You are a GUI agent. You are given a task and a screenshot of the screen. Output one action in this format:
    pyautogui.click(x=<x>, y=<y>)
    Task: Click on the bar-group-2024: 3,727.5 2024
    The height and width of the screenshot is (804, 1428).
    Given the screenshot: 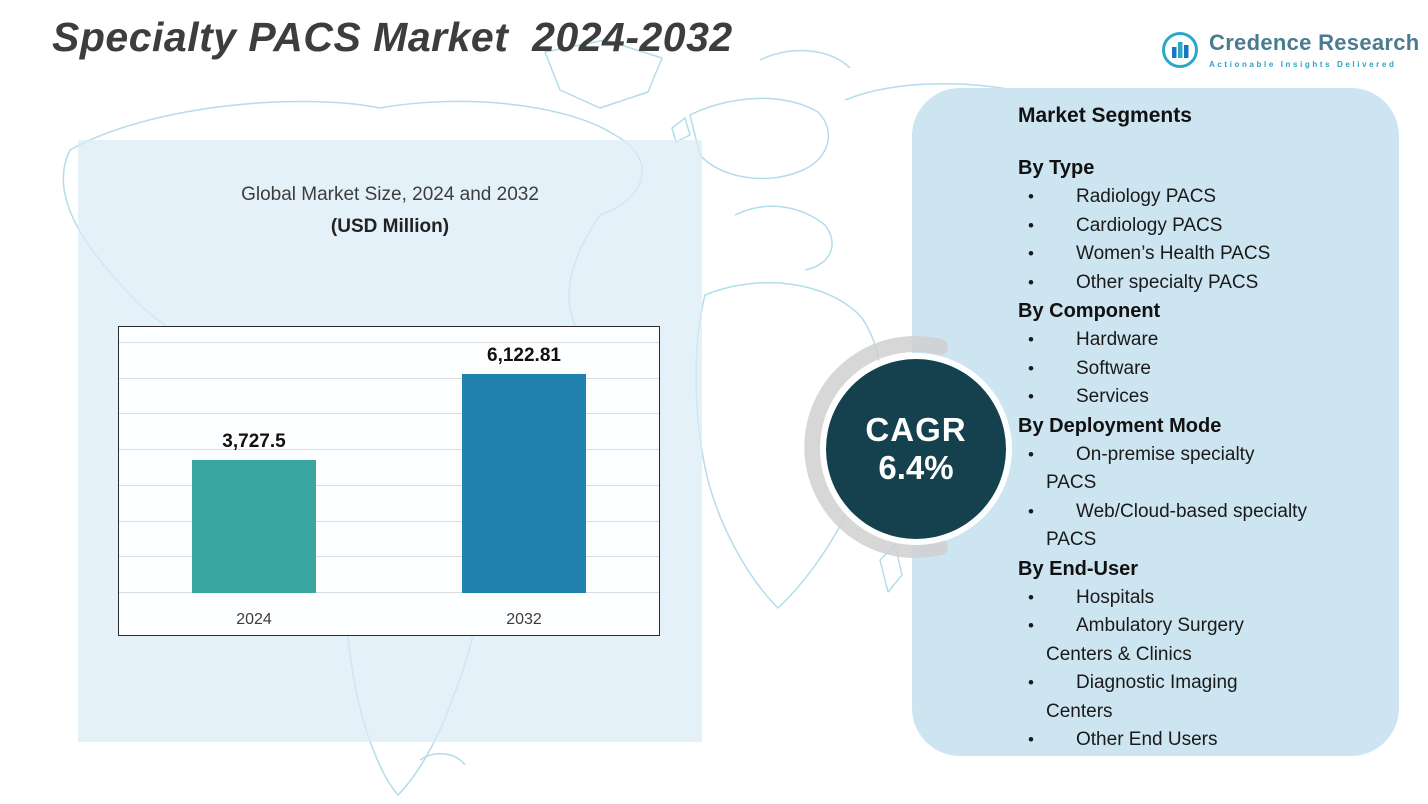 What is the action you would take?
    pyautogui.click(x=254, y=485)
    